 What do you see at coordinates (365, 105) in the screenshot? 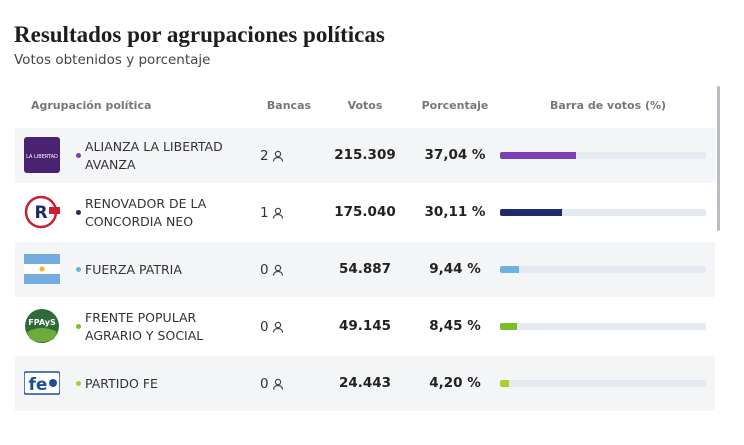
I see `column-header: Votos` at bounding box center [365, 105].